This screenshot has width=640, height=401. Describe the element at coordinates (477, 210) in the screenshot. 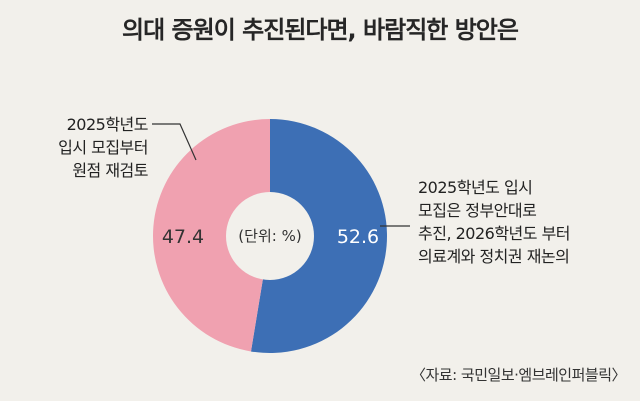

I see `annotation-right-line: 모집은 정부안대로` at that location.